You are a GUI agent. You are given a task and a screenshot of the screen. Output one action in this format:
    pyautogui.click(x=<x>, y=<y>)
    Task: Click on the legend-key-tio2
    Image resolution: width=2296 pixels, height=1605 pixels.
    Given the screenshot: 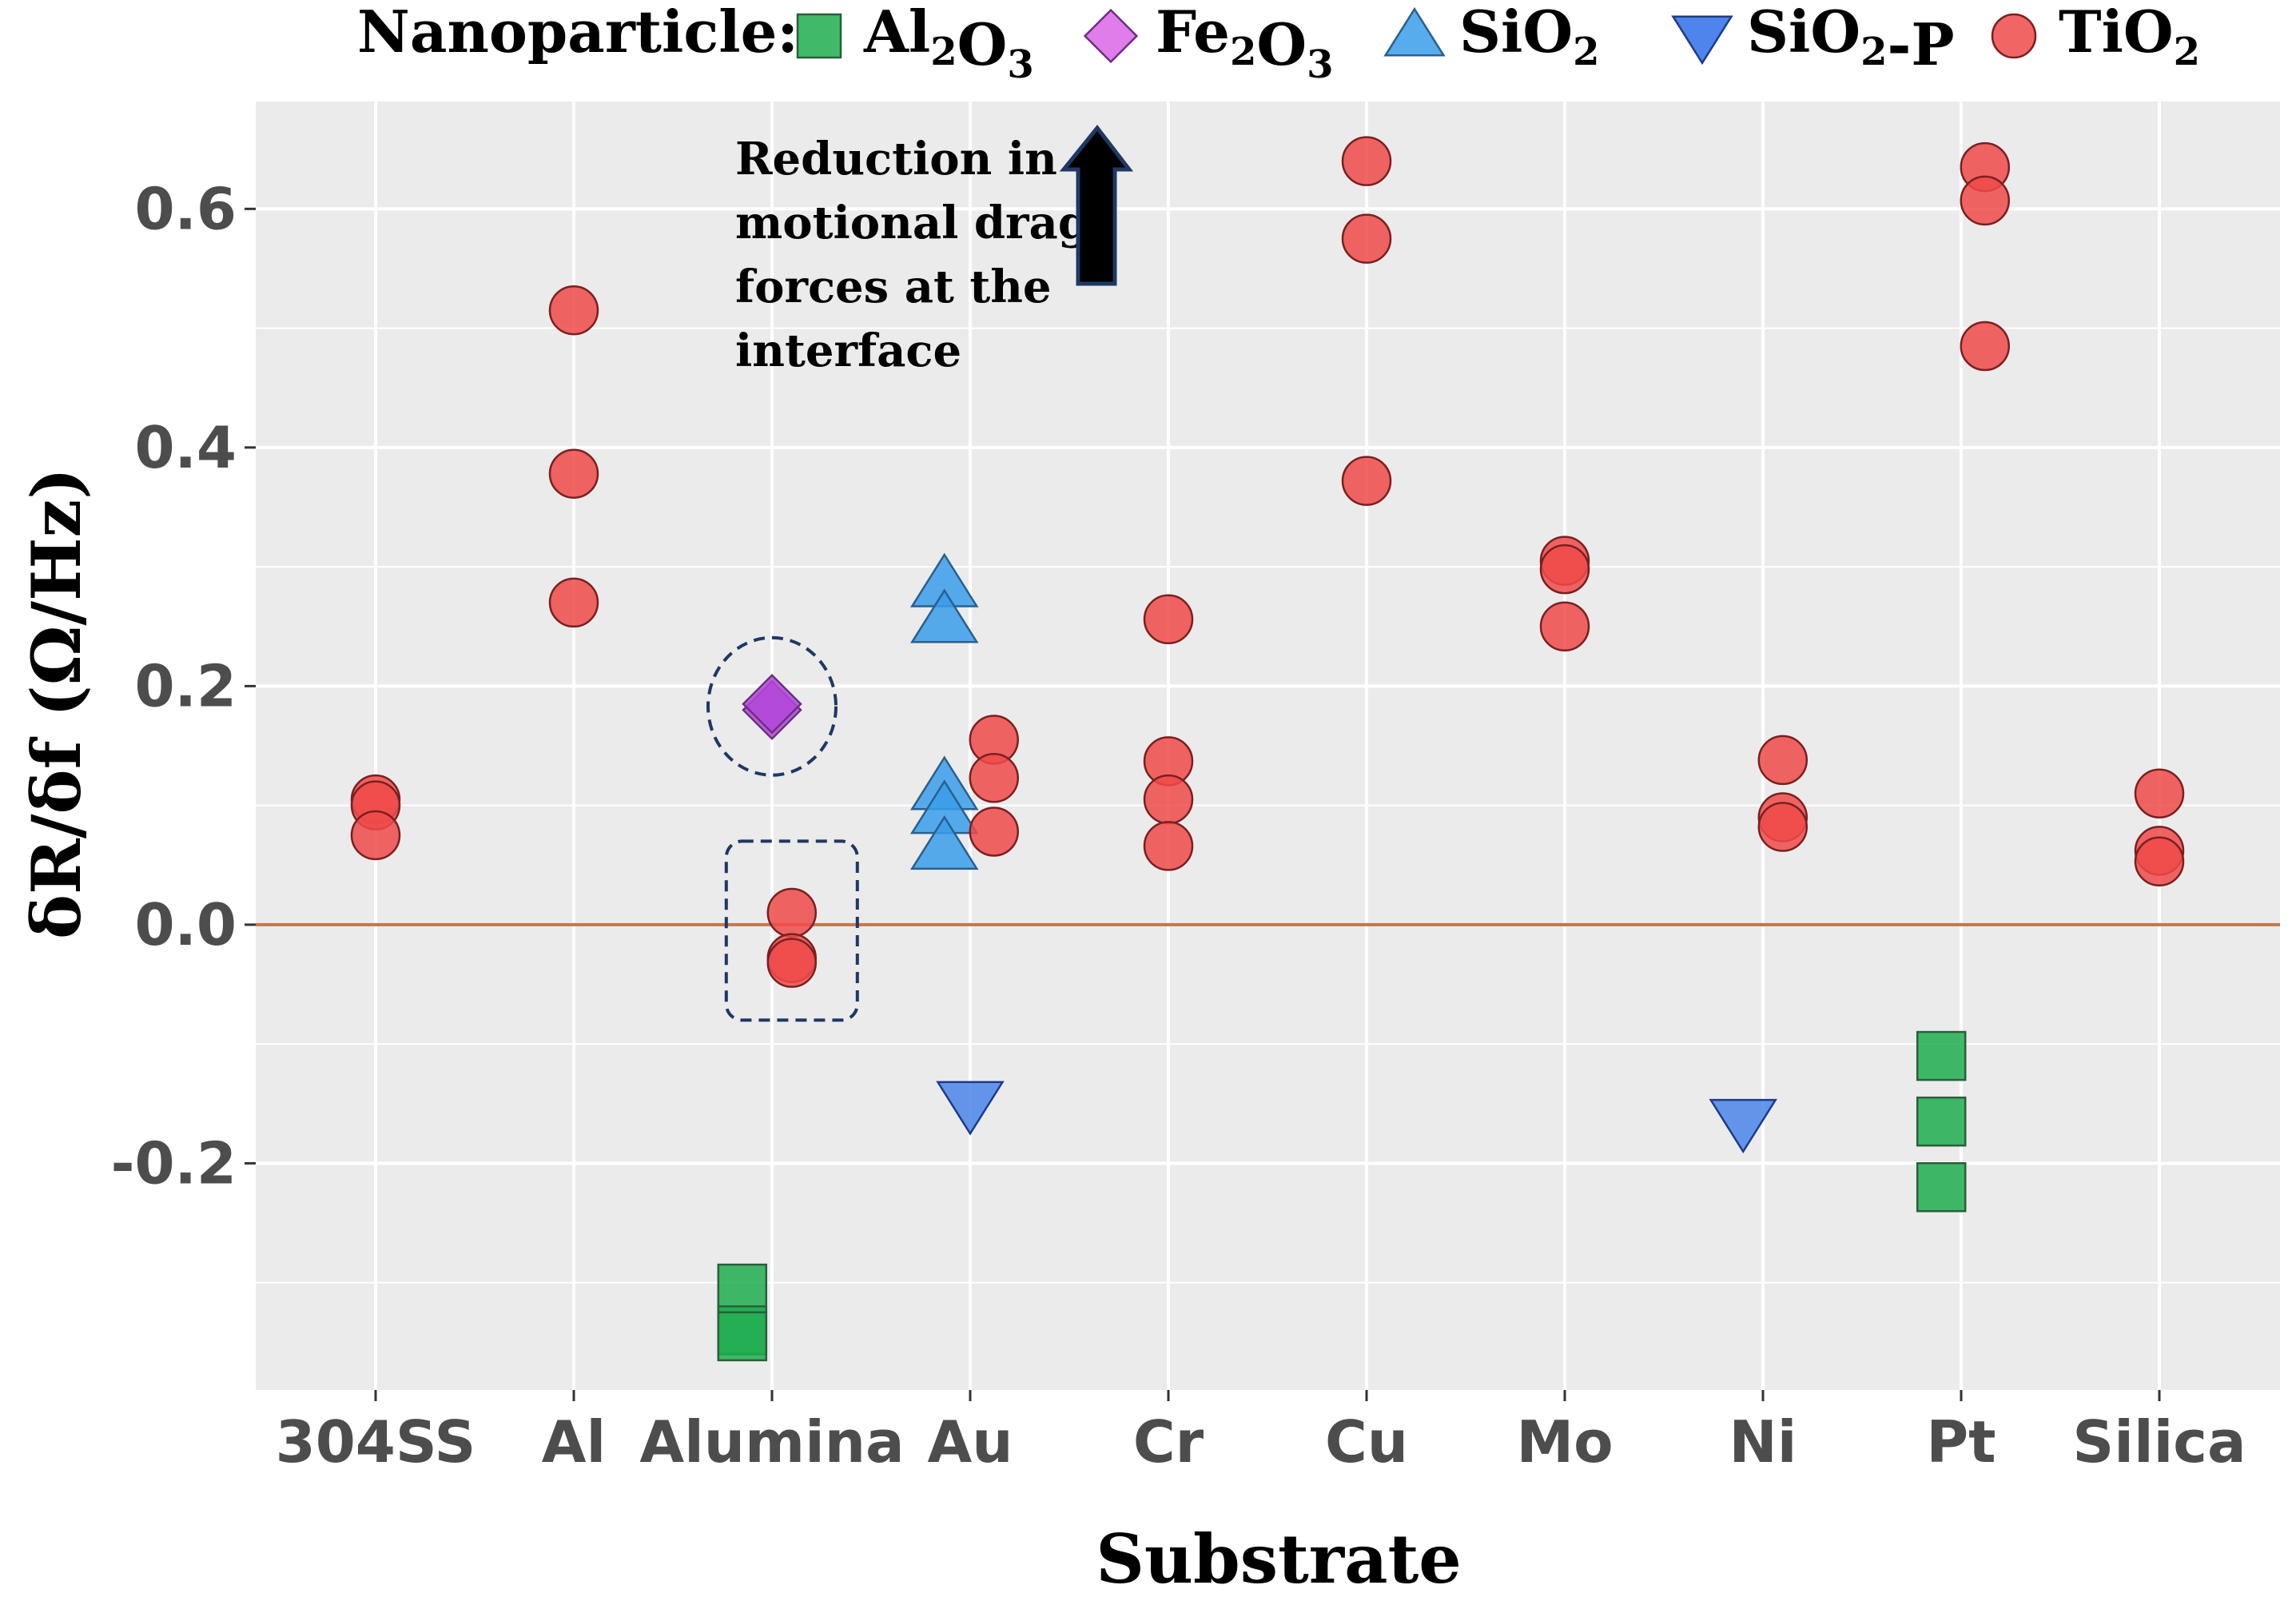 What is the action you would take?
    pyautogui.click(x=2014, y=36)
    